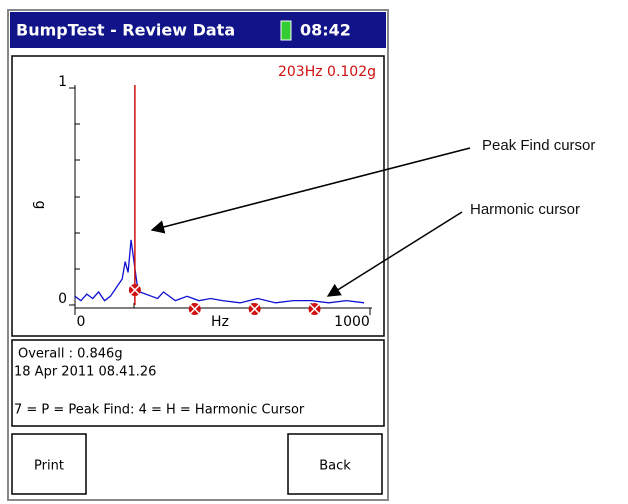 This screenshot has height=504, width=628. I want to click on annotation: Peak Find cursor, so click(538, 145).